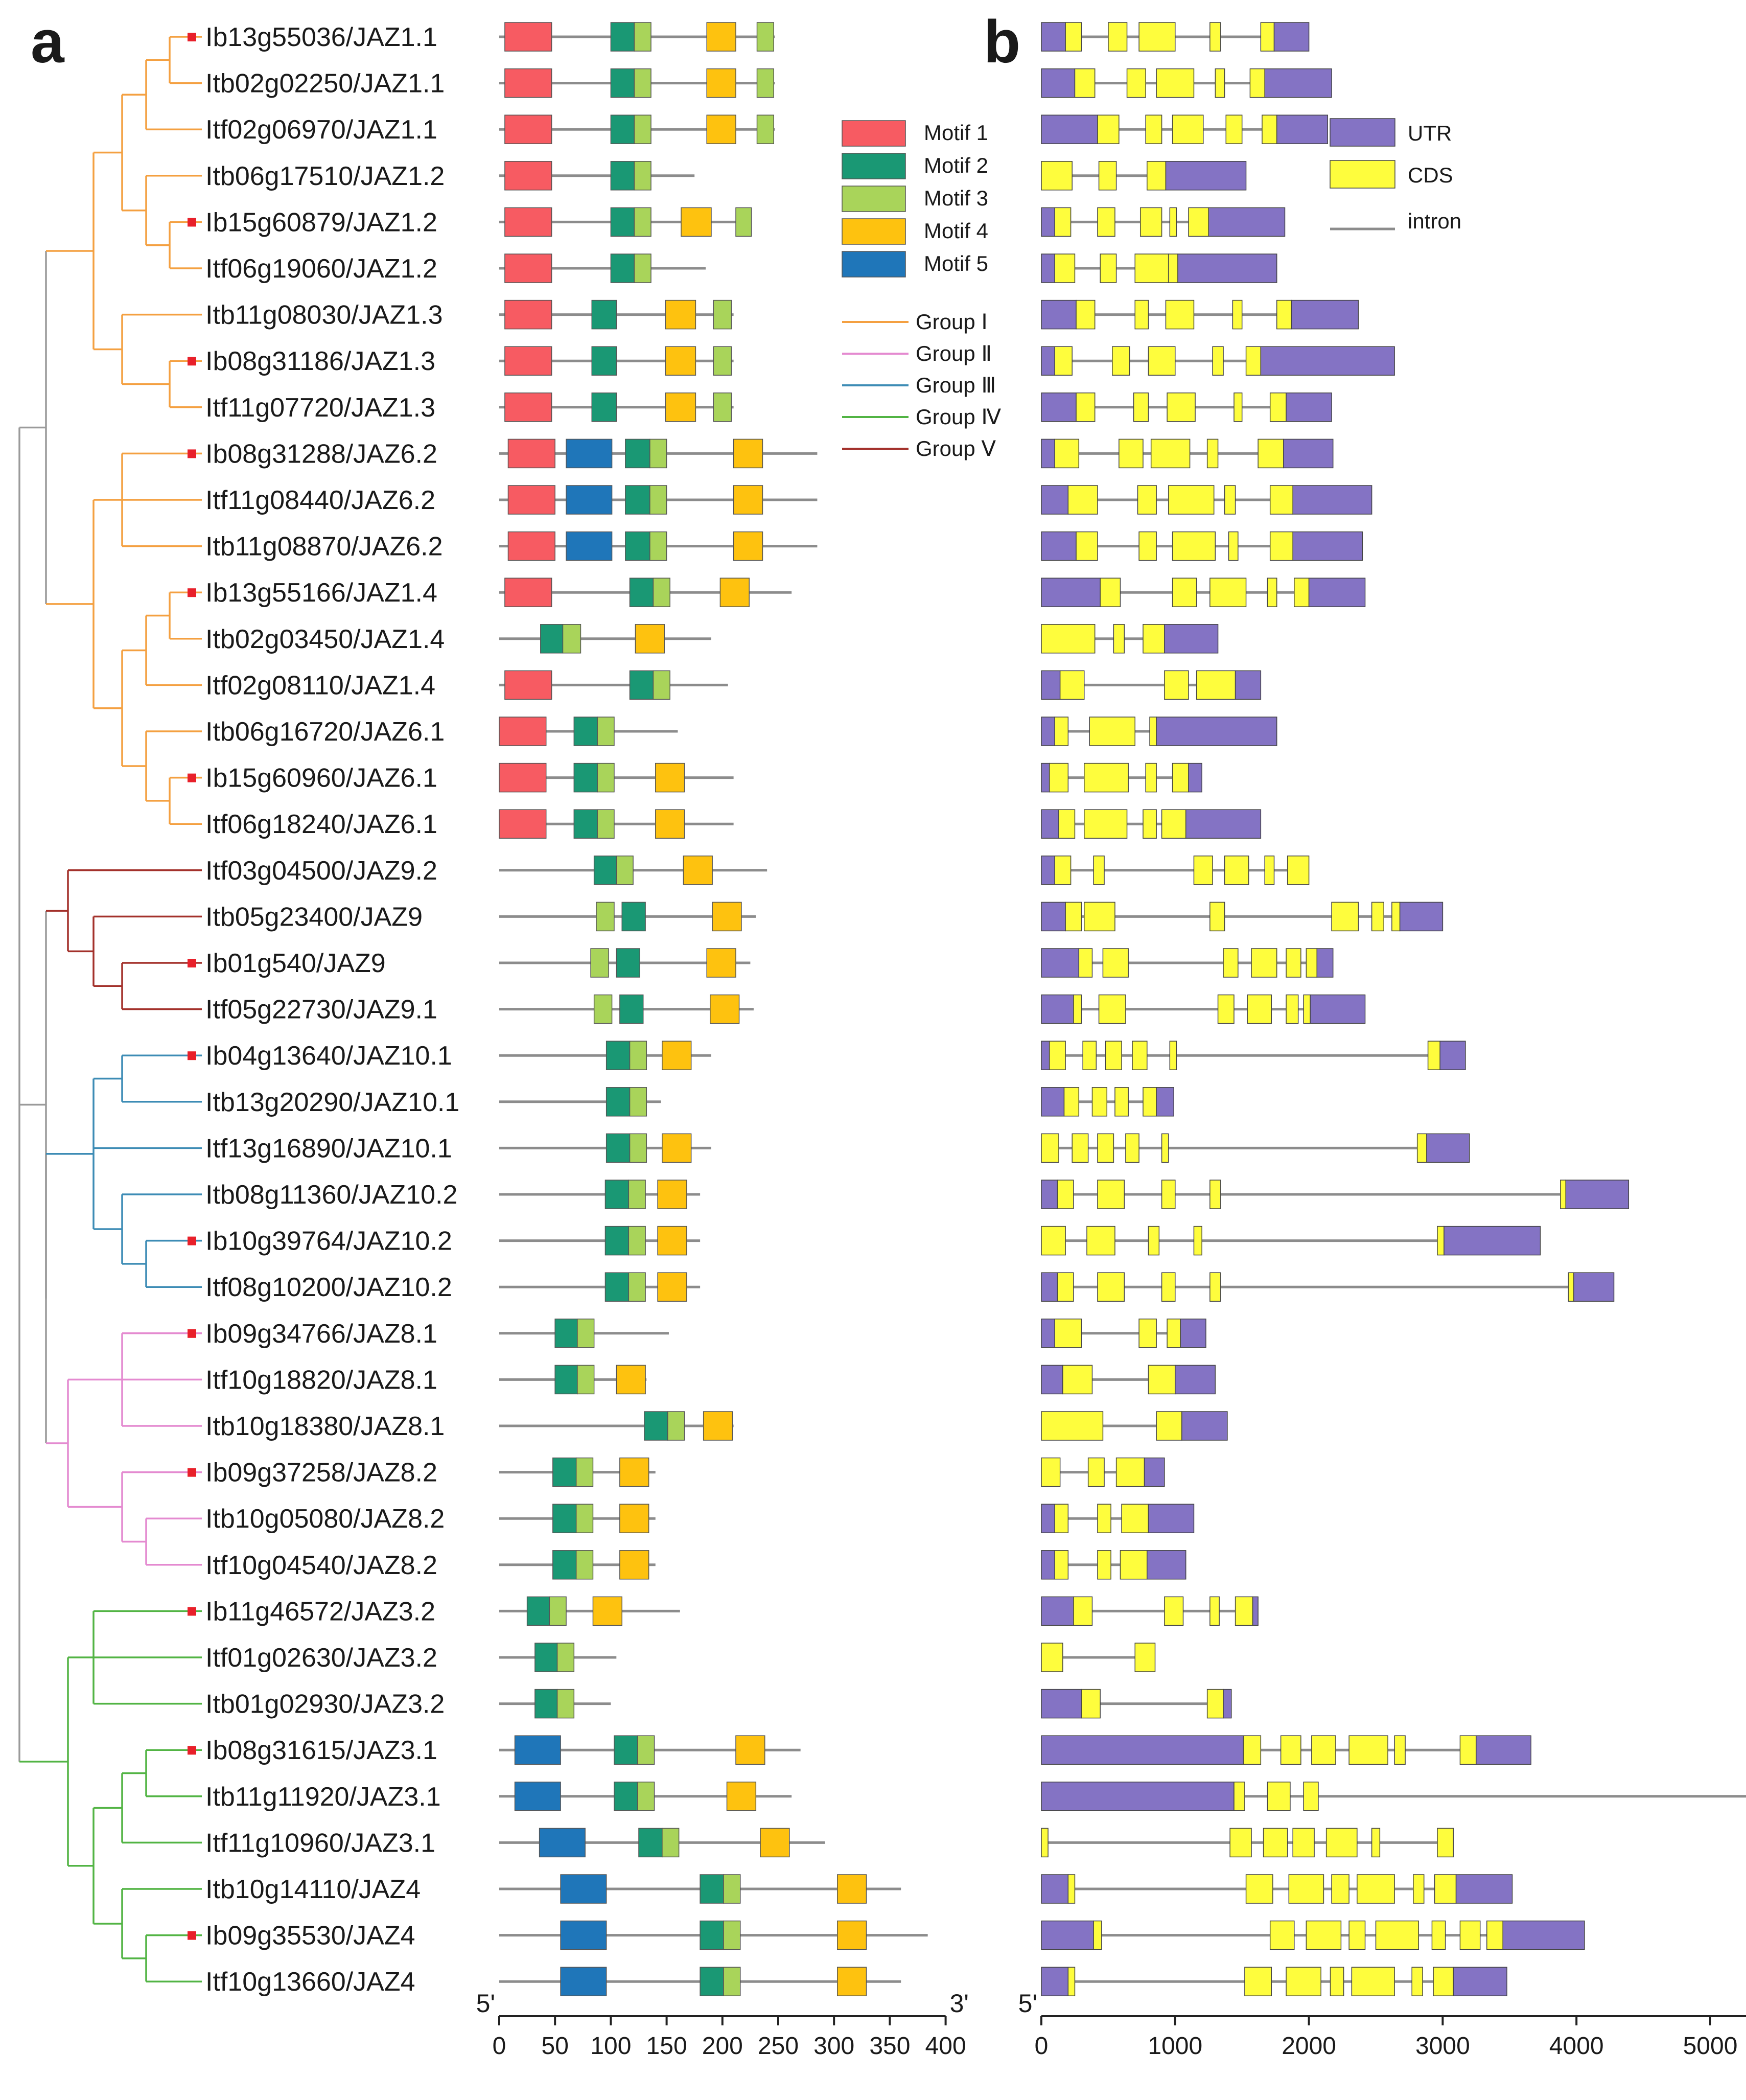  Describe the element at coordinates (321, 454) in the screenshot. I see `gene-name: Ib08g31288/JAZ6.2` at that location.